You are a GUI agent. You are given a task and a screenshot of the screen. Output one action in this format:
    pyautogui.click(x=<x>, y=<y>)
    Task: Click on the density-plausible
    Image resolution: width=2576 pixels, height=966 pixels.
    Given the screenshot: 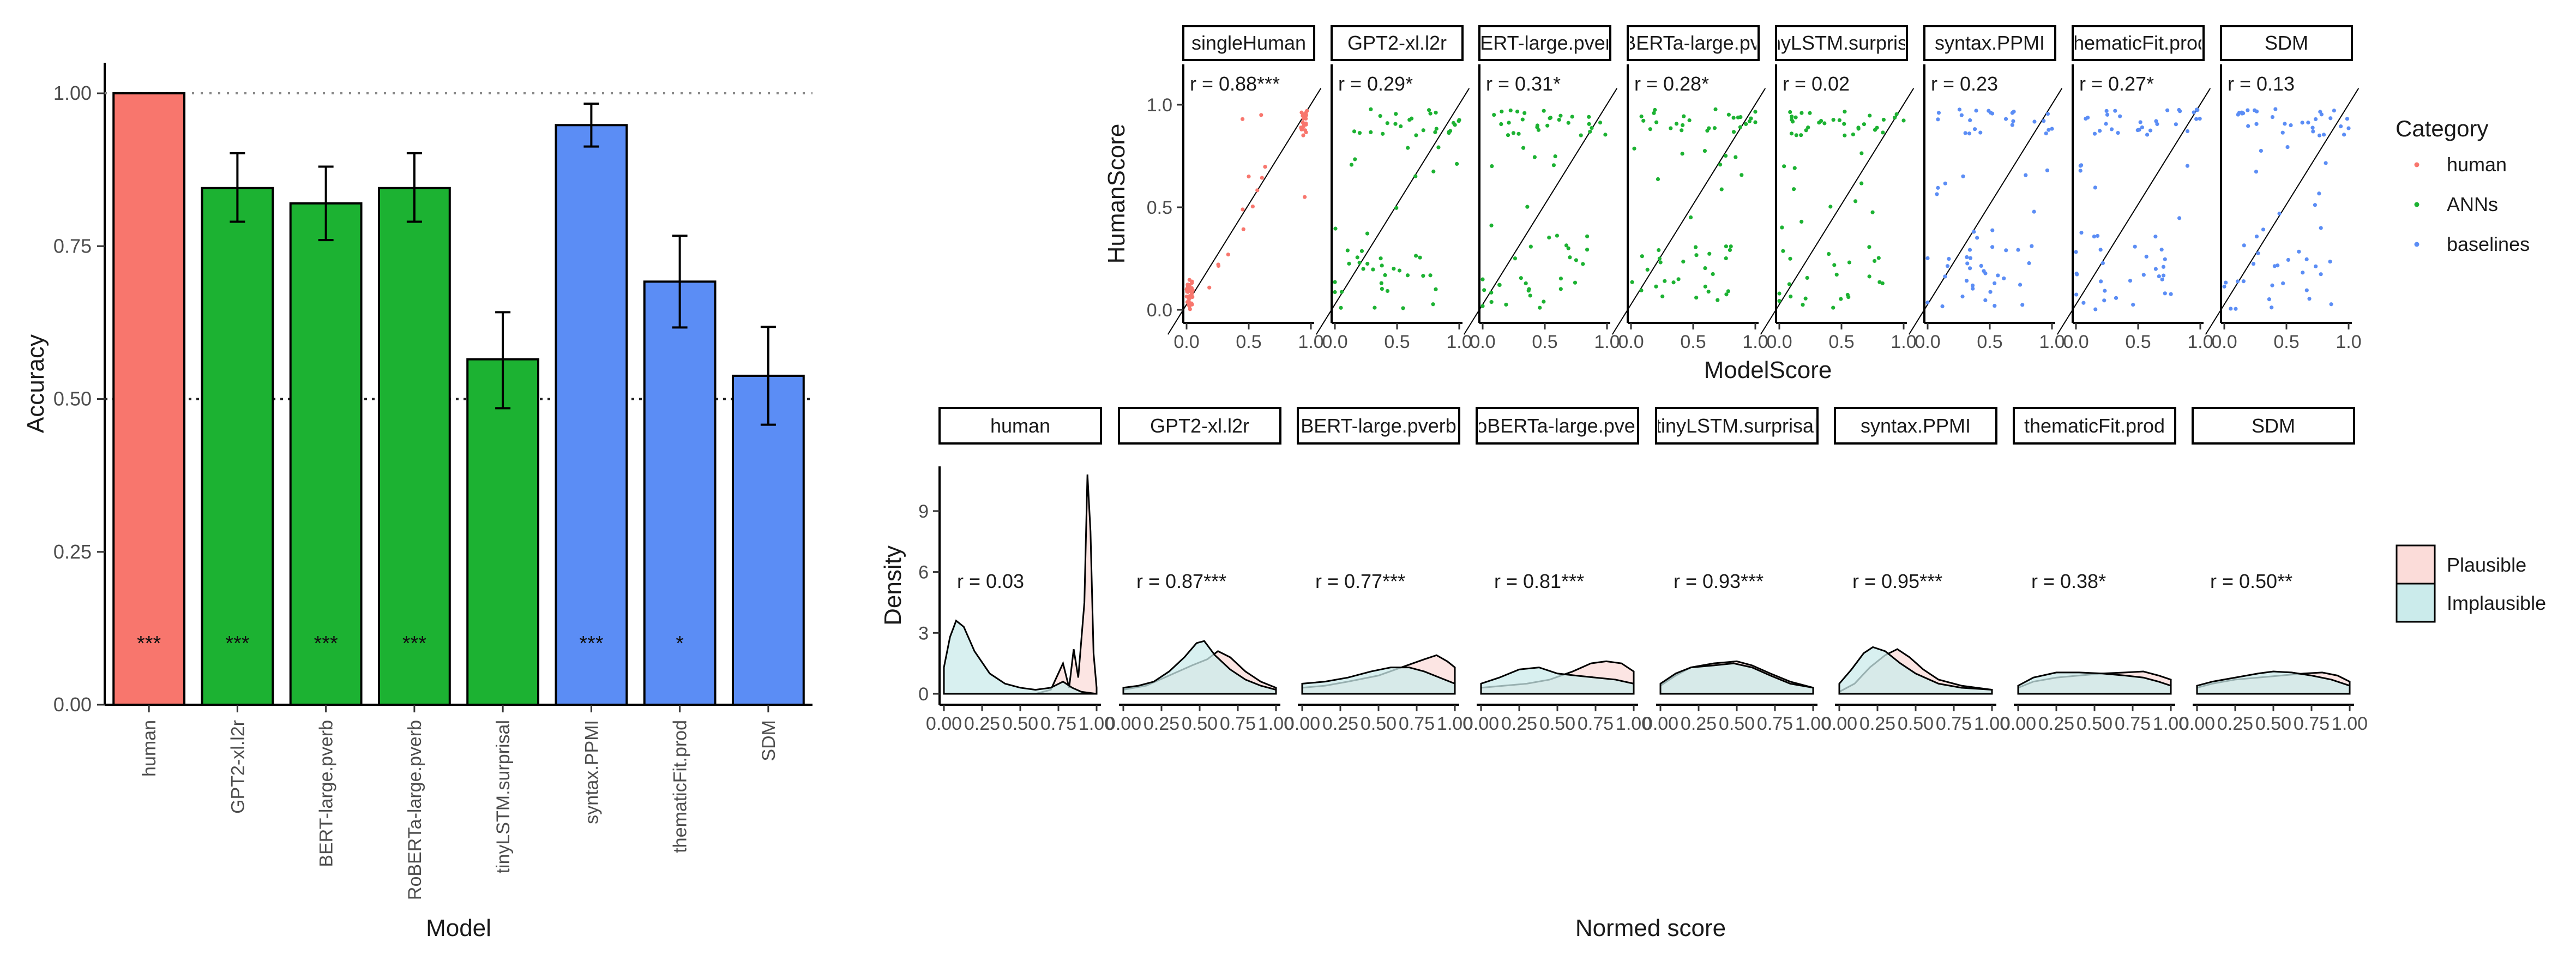 What is the action you would take?
    pyautogui.click(x=1021, y=584)
    